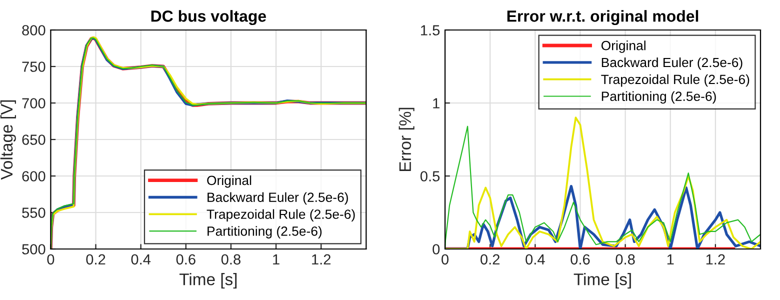  I want to click on y-tick-label: 600, so click(34, 176).